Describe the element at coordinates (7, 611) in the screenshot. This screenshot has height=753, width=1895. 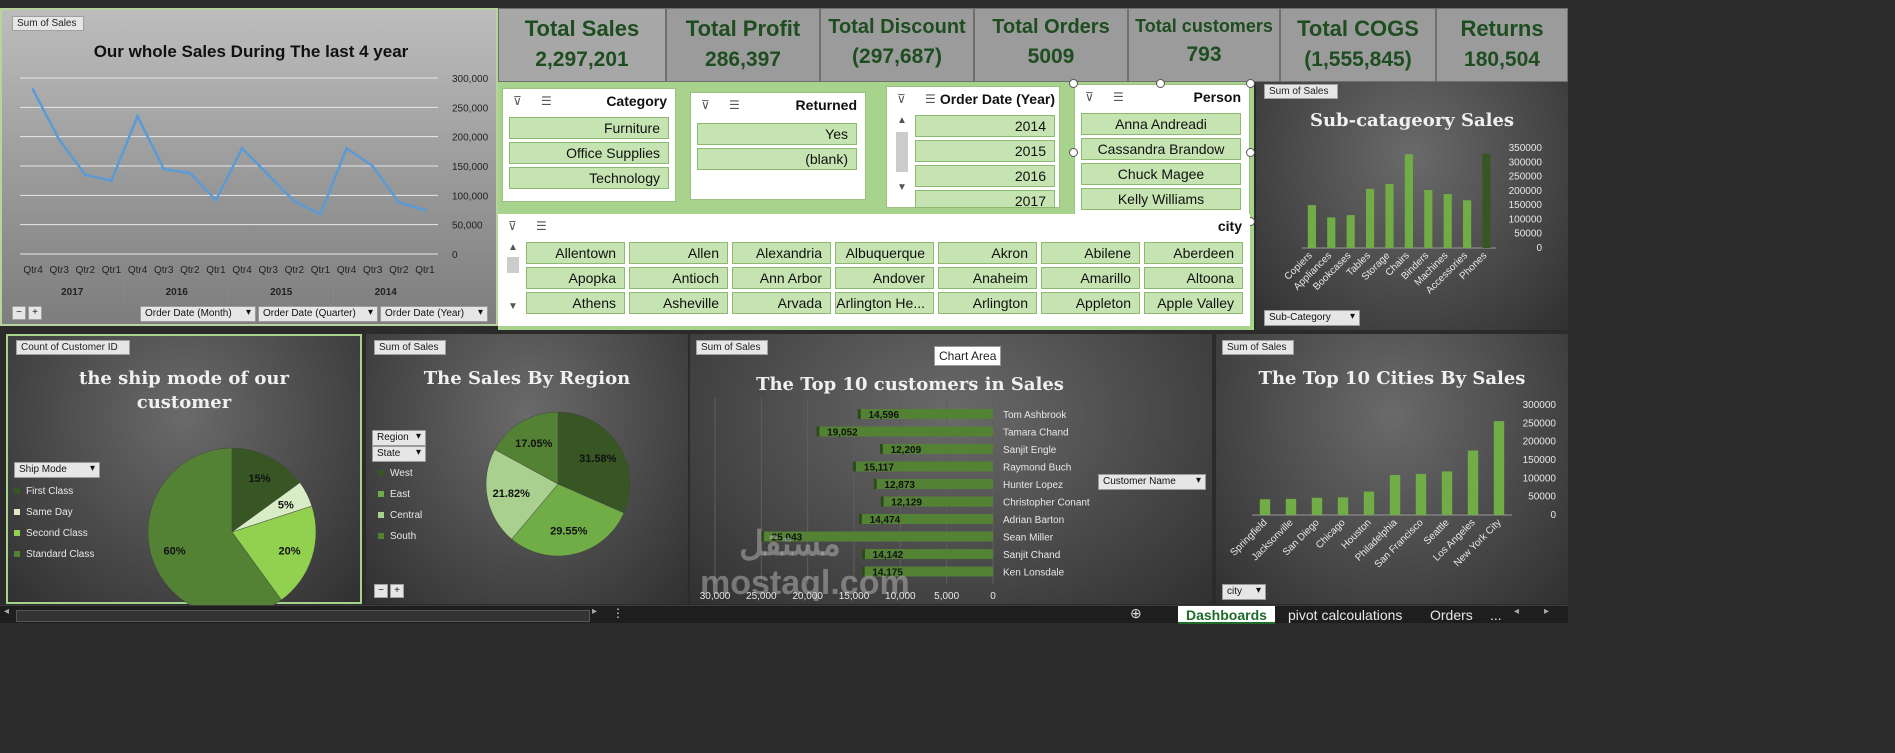
I see `scroll-left-icon: ◂` at that location.